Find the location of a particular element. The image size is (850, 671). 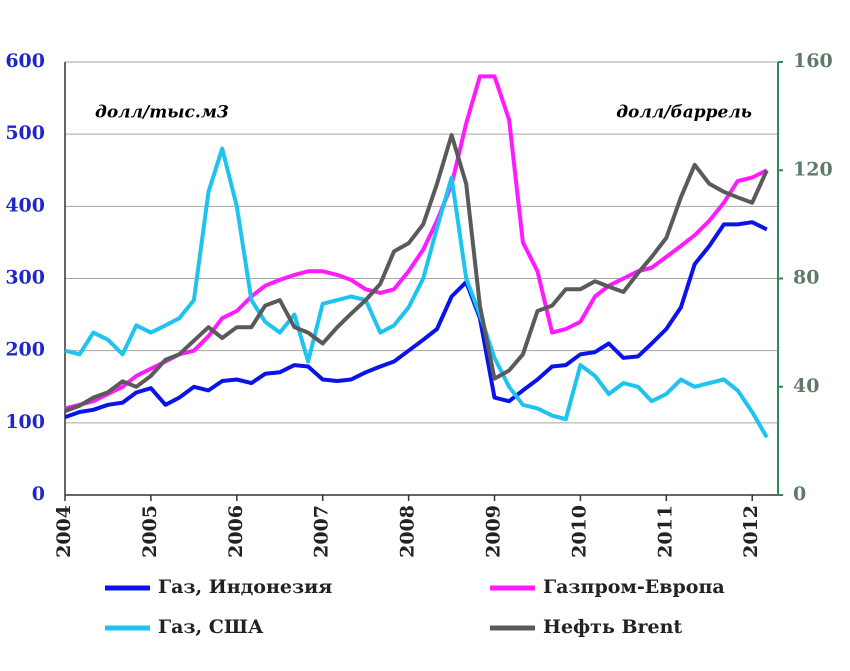

x-tick-label: 2008 is located at coordinates (408, 531).